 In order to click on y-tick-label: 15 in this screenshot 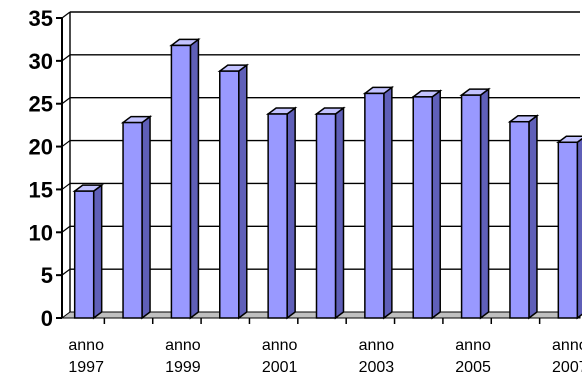, I will do `click(41, 189)`.